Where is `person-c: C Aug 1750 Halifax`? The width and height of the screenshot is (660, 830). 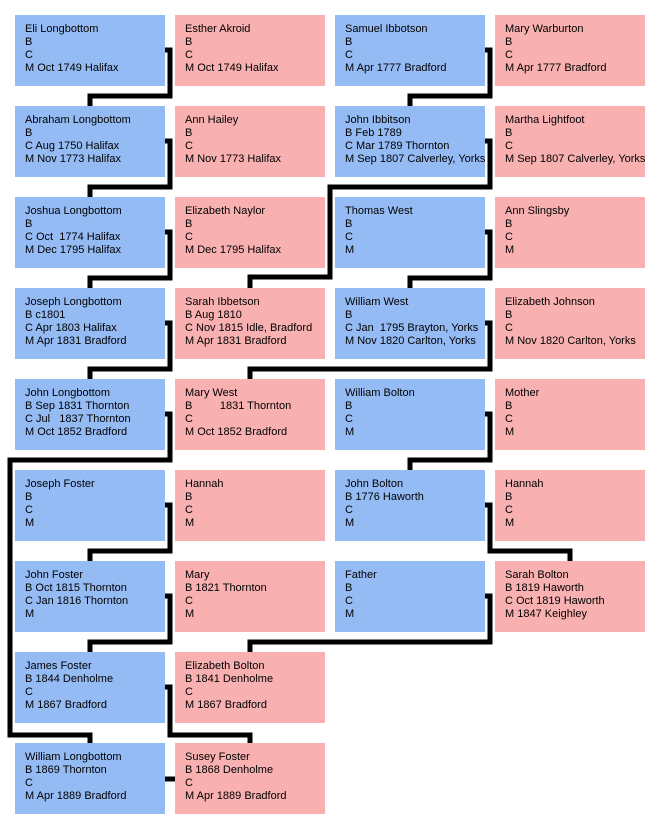 person-c: C Aug 1750 Halifax is located at coordinates (72, 146).